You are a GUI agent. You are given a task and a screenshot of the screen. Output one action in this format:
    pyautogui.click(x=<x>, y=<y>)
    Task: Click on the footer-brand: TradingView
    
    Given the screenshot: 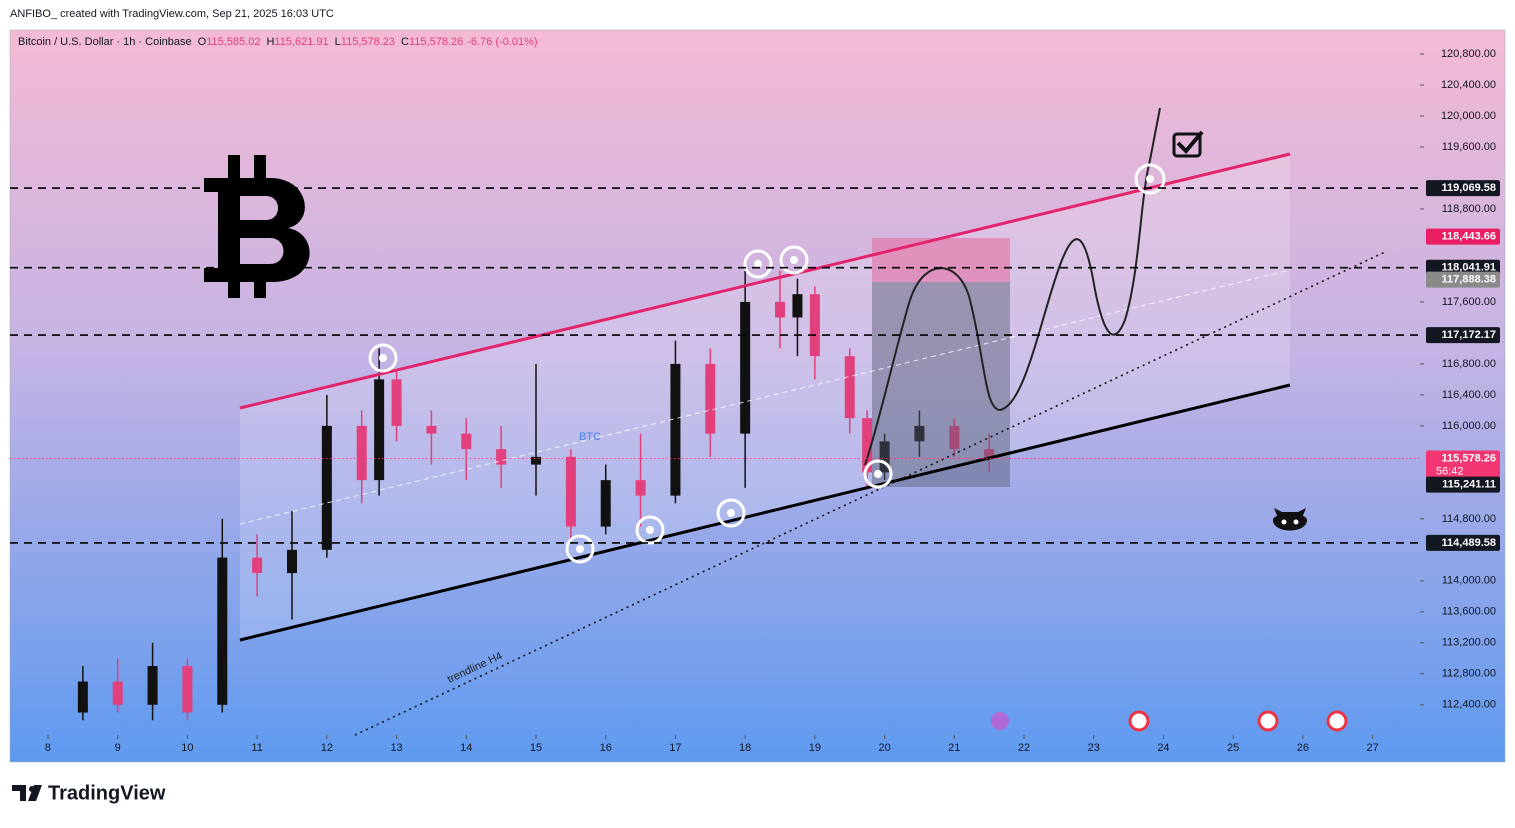 What is the action you would take?
    pyautogui.click(x=89, y=793)
    